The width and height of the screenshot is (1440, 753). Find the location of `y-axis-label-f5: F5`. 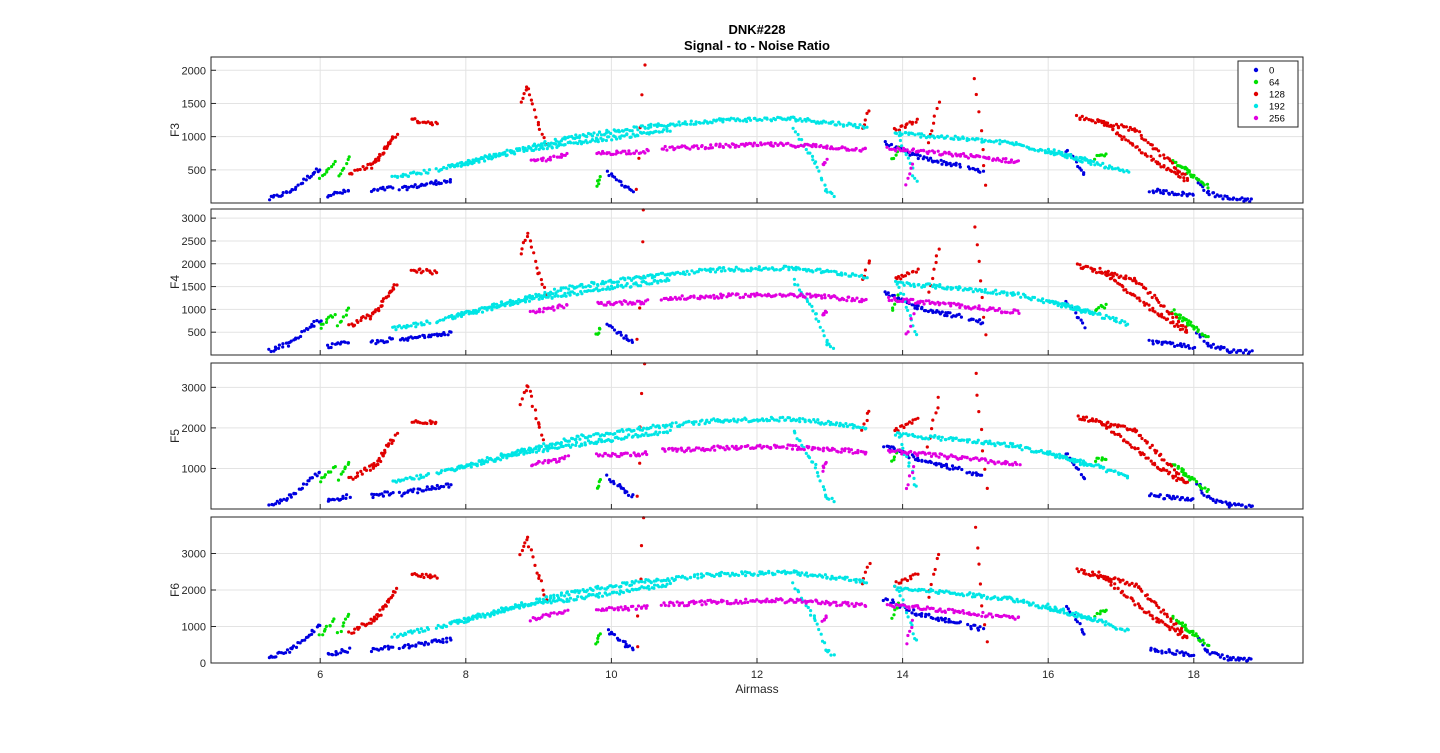

y-axis-label-f5: F5 is located at coordinates (175, 436).